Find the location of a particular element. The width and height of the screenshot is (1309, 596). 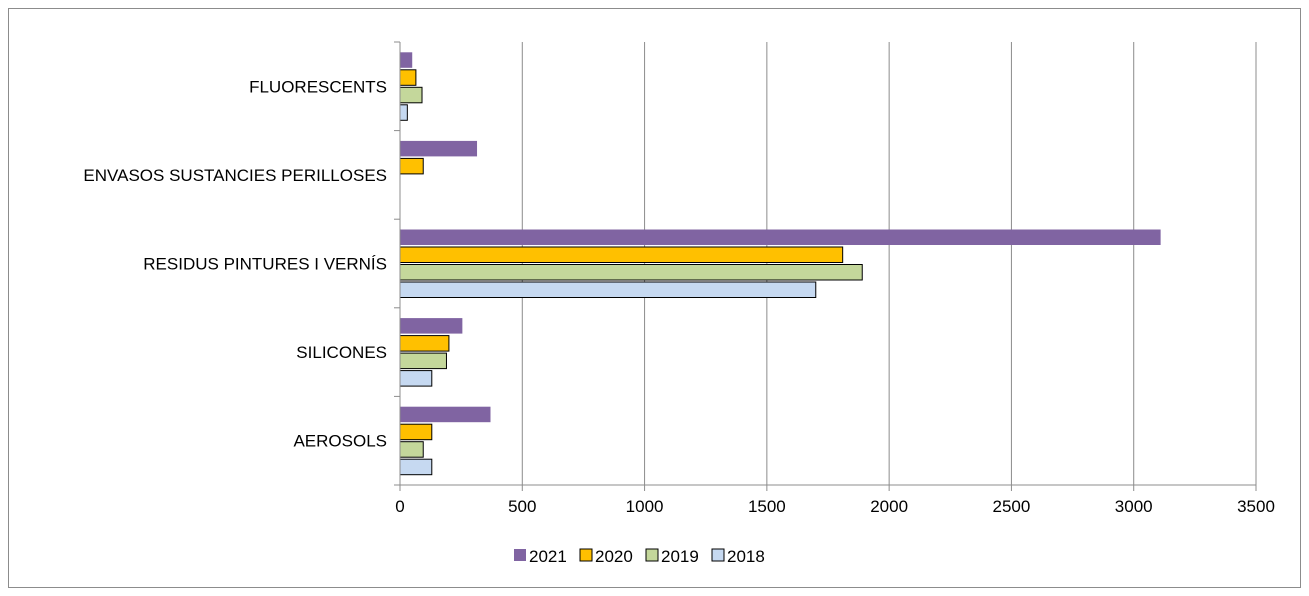

legend-swatch-2019 is located at coordinates (652, 555).